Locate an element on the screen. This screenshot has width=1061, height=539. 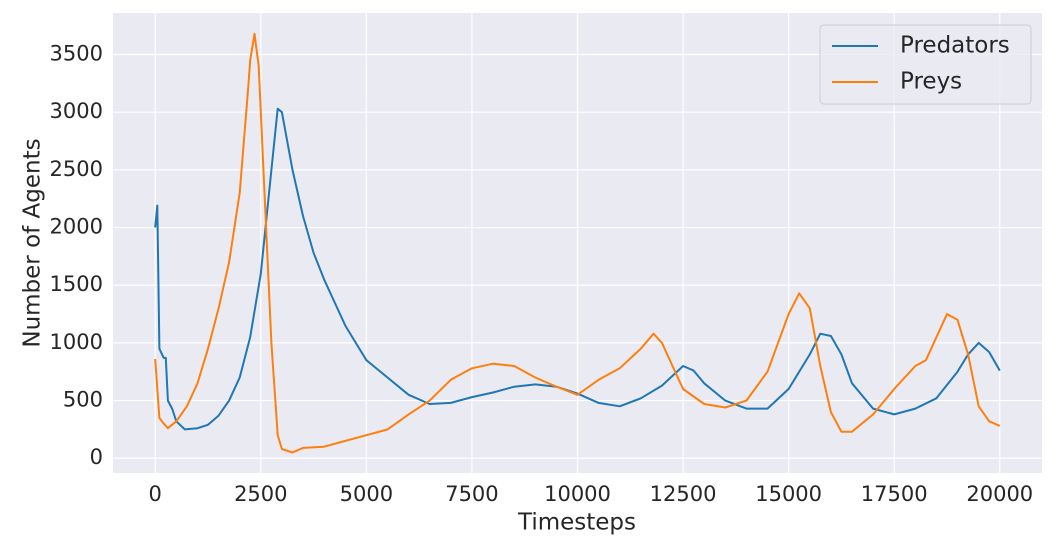
x-tick-label: 12500 is located at coordinates (683, 494).